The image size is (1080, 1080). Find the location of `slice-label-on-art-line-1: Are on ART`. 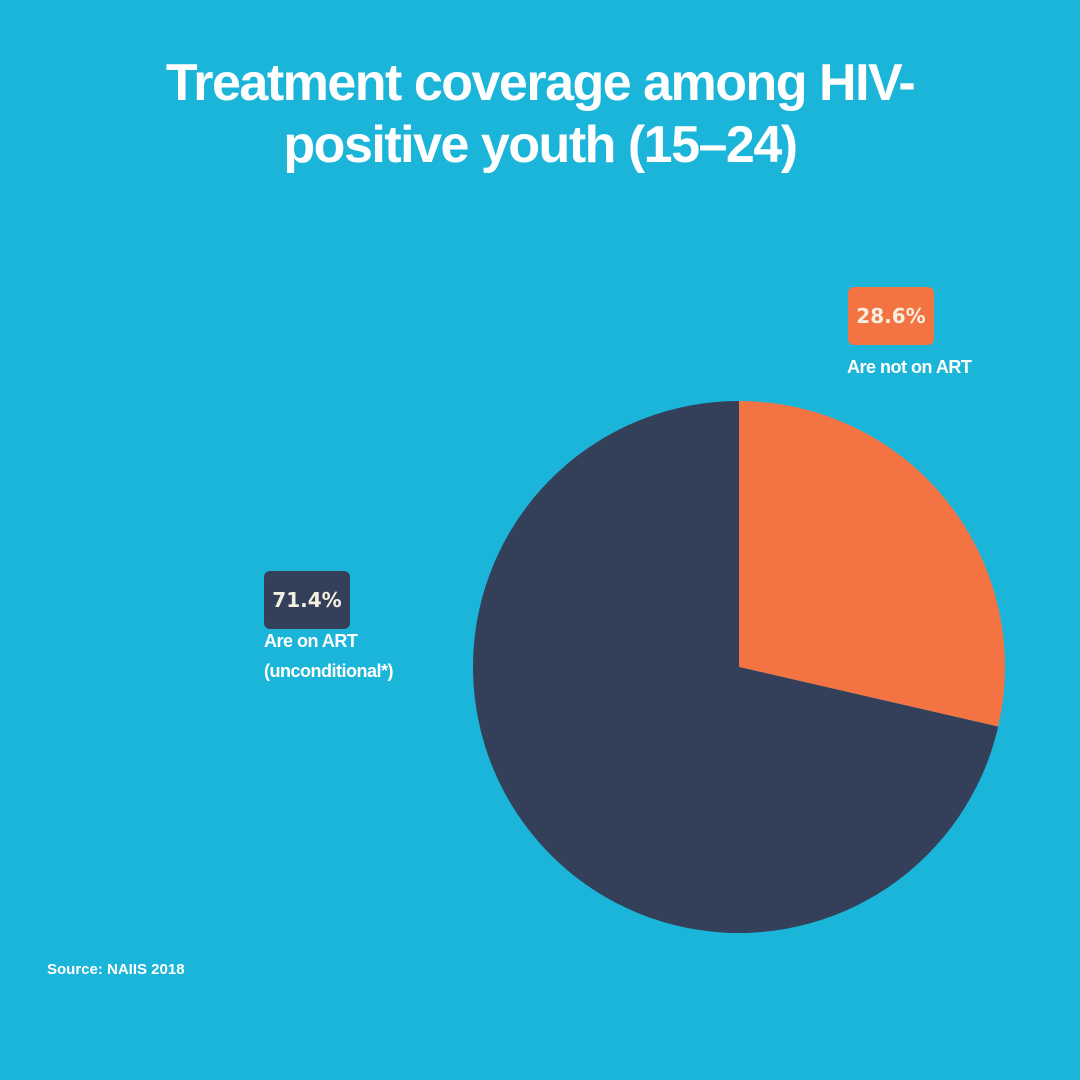

slice-label-on-art-line-1: Are on ART is located at coordinates (311, 641).